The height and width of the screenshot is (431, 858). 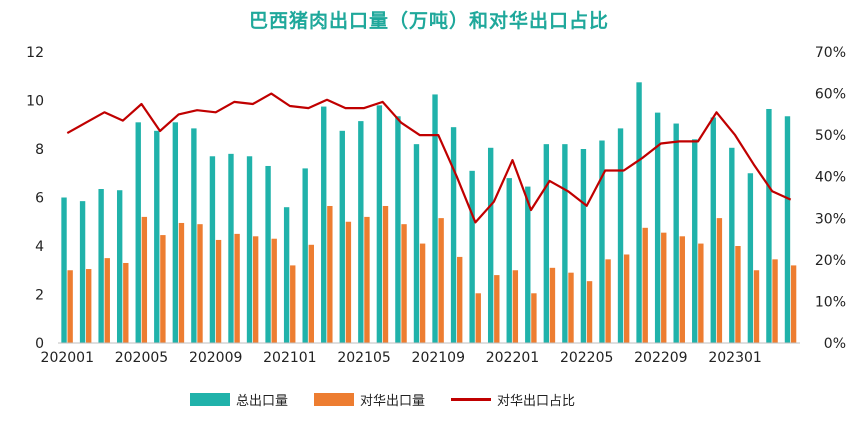 I want to click on legend-item-china: 对华出口量, so click(x=369, y=399).